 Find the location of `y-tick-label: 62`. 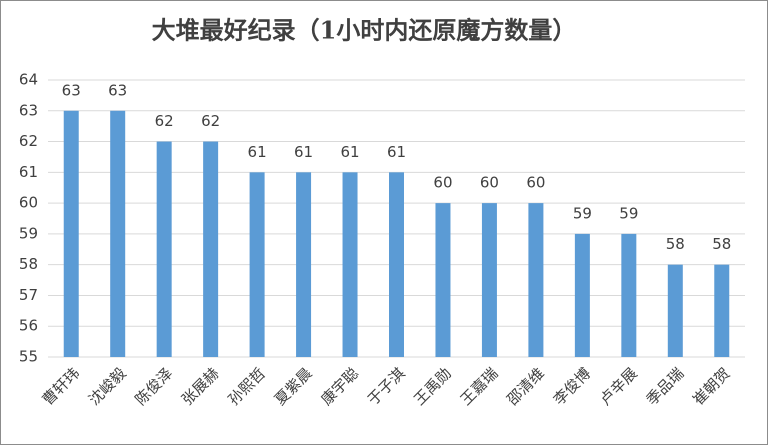

y-tick-label: 62 is located at coordinates (28, 141).